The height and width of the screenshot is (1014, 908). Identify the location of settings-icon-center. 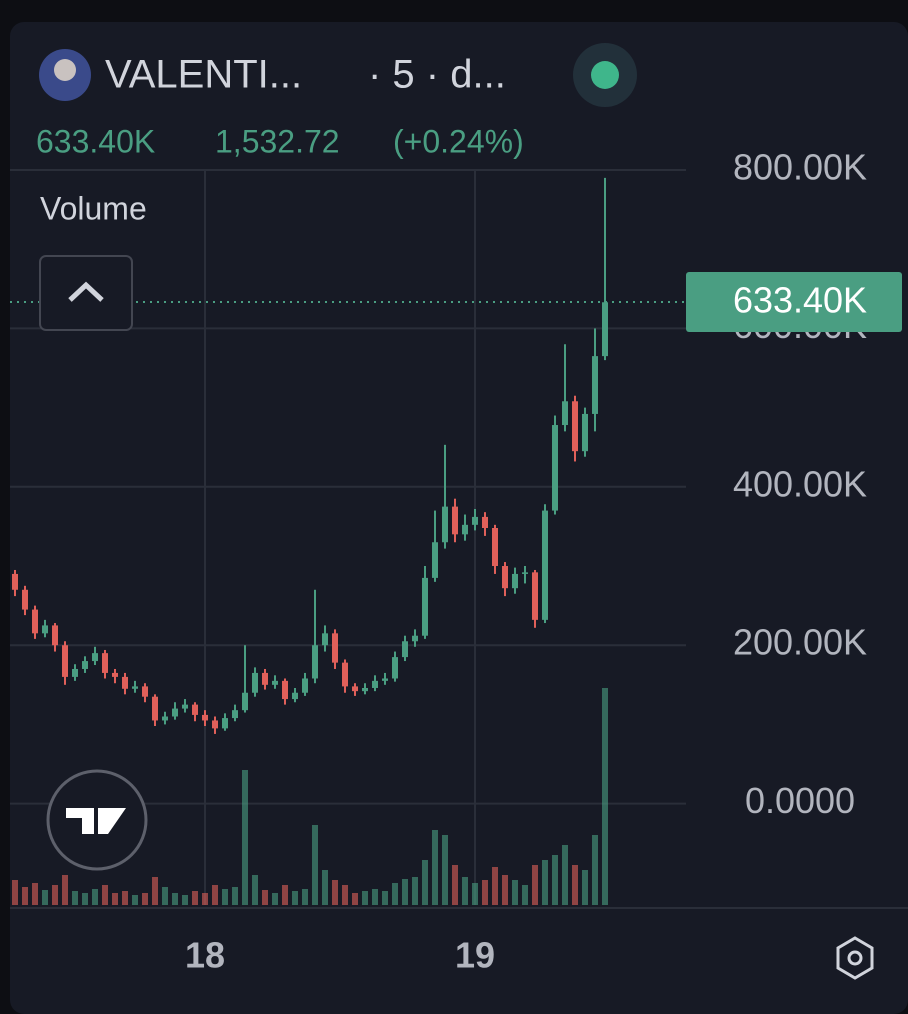
(855, 958).